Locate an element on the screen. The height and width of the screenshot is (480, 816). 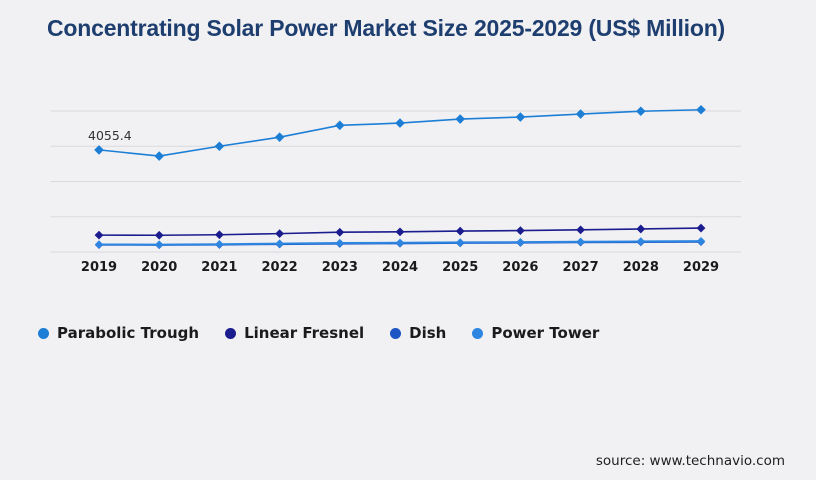
first-point-value-label: 4055.4 is located at coordinates (110, 135).